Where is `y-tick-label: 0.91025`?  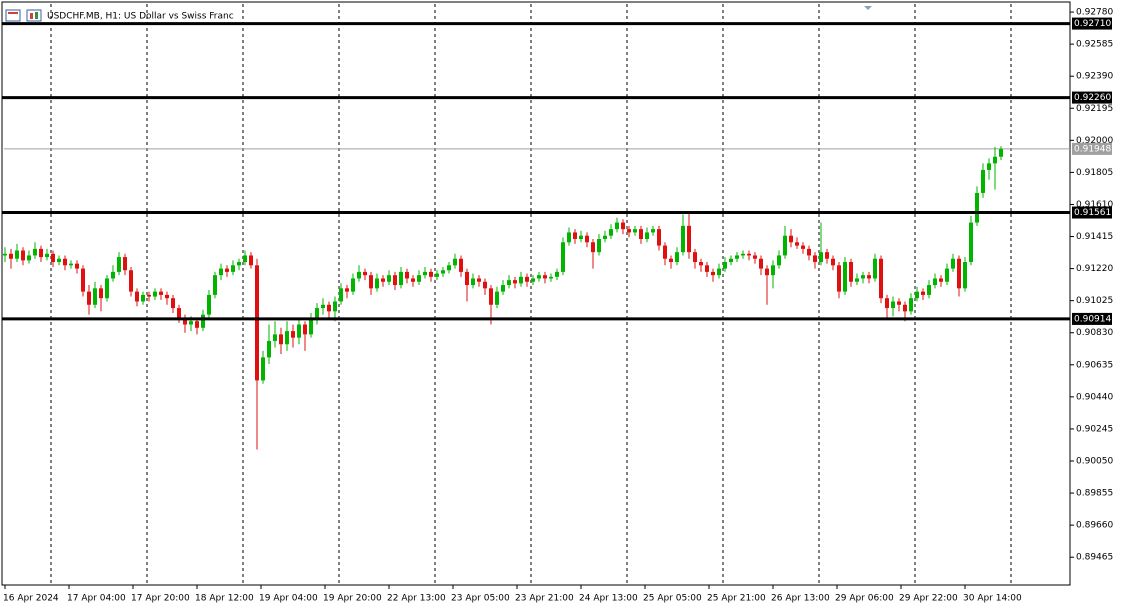
y-tick-label: 0.91025 is located at coordinates (1094, 301).